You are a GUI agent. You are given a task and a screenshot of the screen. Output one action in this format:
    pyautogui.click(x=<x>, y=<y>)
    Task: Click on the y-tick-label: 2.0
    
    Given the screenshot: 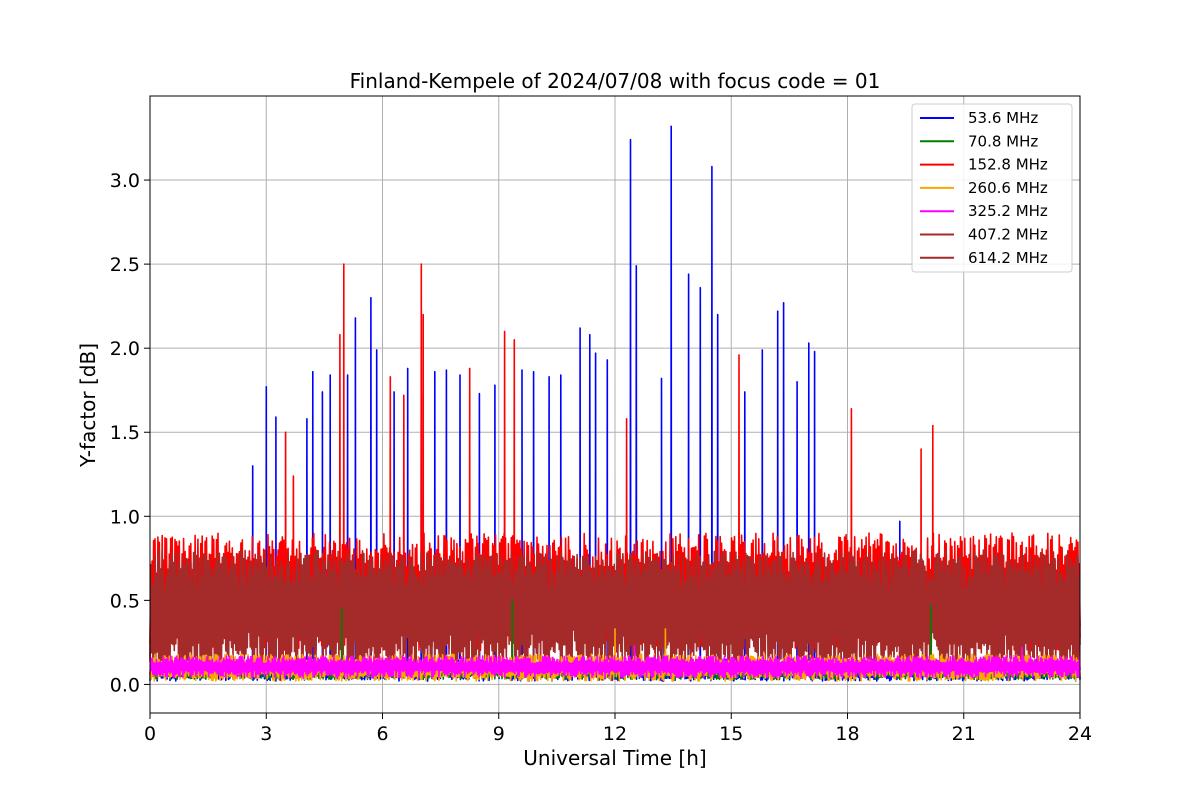 What is the action you would take?
    pyautogui.click(x=125, y=349)
    